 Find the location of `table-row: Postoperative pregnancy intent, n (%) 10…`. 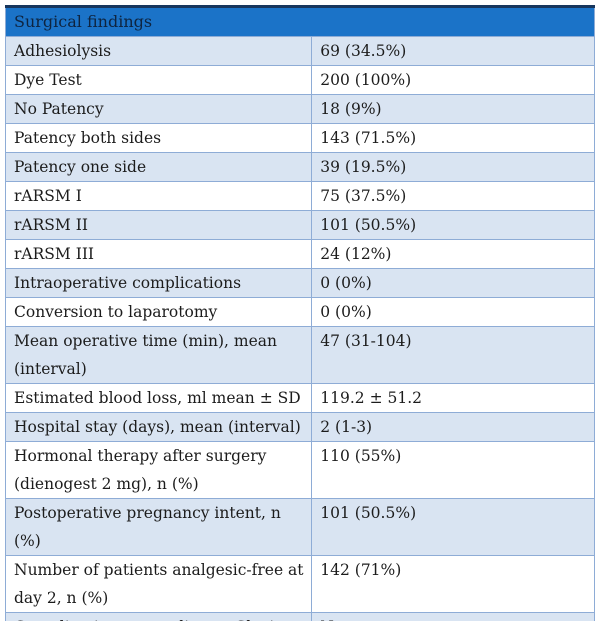

table-row: Postoperative pregnancy intent, n (%) 10… is located at coordinates (300, 527).